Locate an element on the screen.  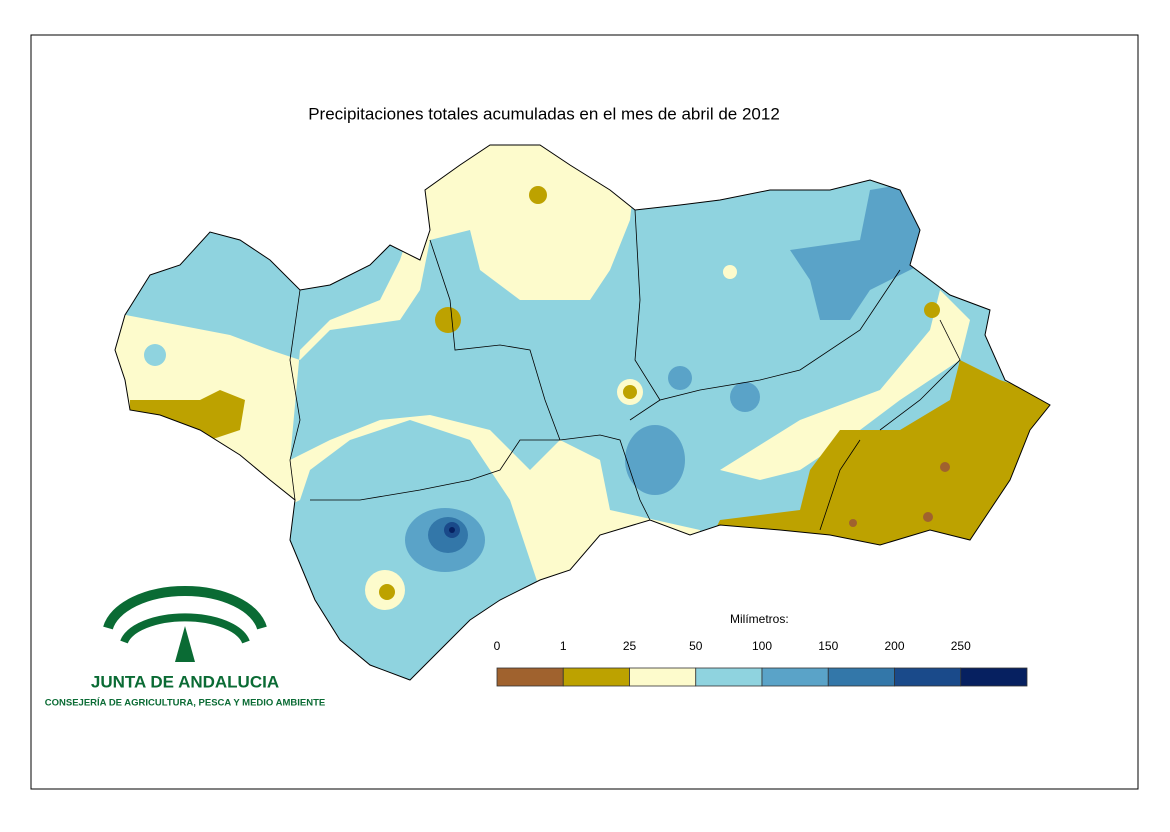
legend-tick-label: 50 is located at coordinates (696, 646).